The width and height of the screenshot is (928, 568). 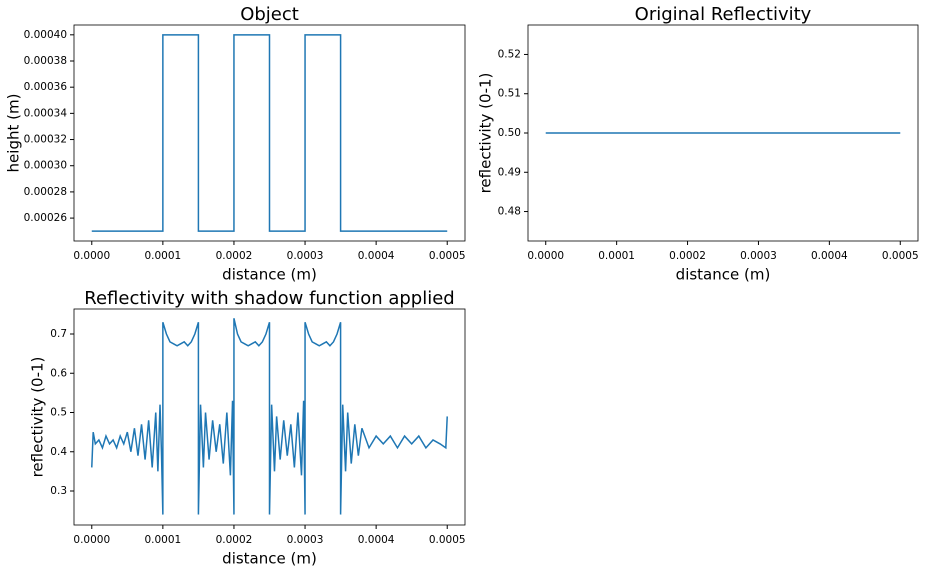 What do you see at coordinates (58, 491) in the screenshot?
I see `y-tick-label: 0.3` at bounding box center [58, 491].